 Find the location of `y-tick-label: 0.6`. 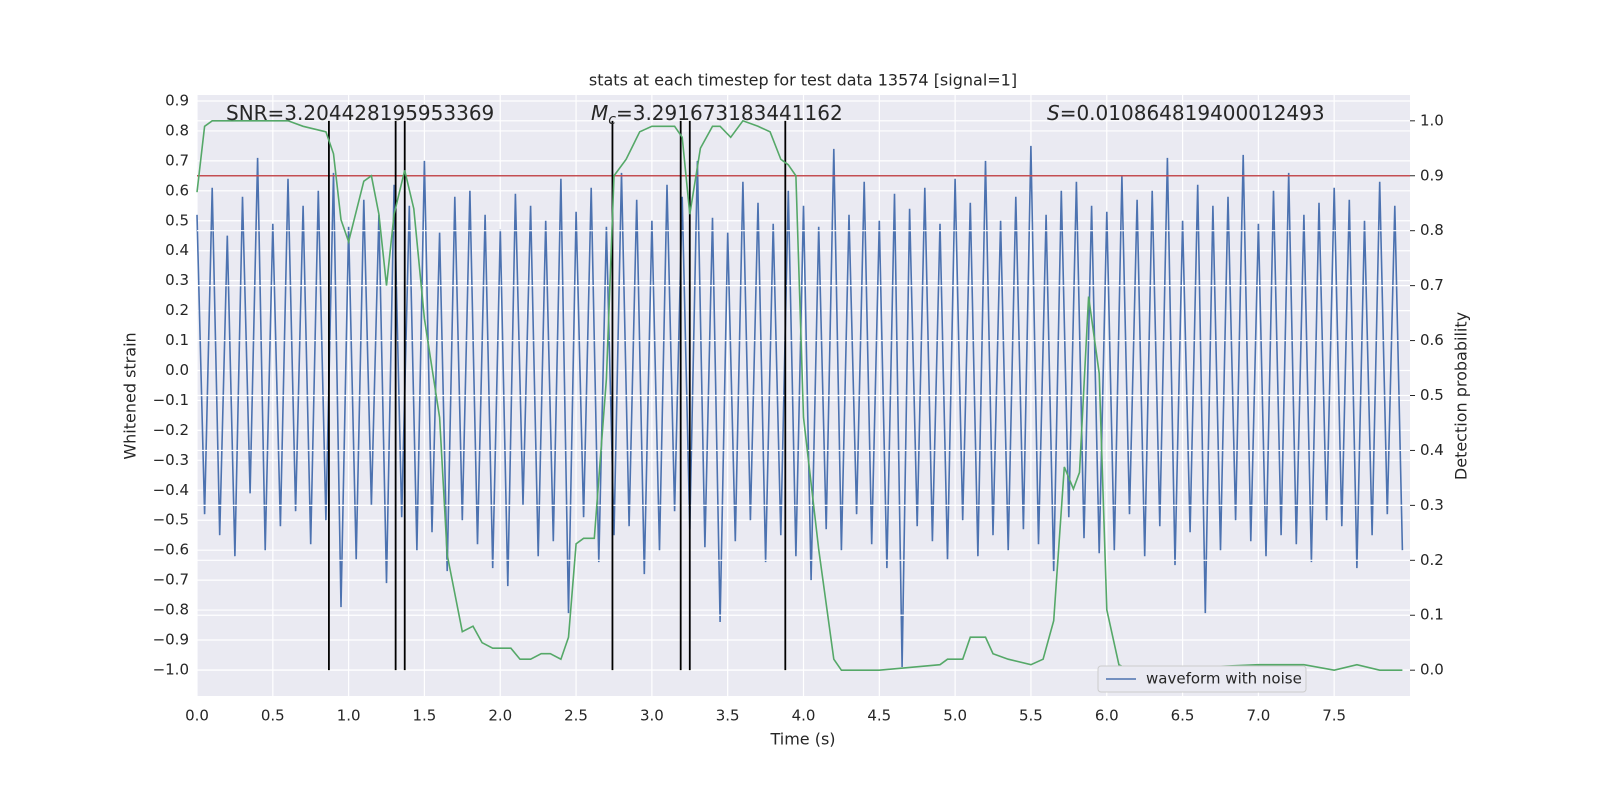

y-tick-label: 0.6 is located at coordinates (177, 190).